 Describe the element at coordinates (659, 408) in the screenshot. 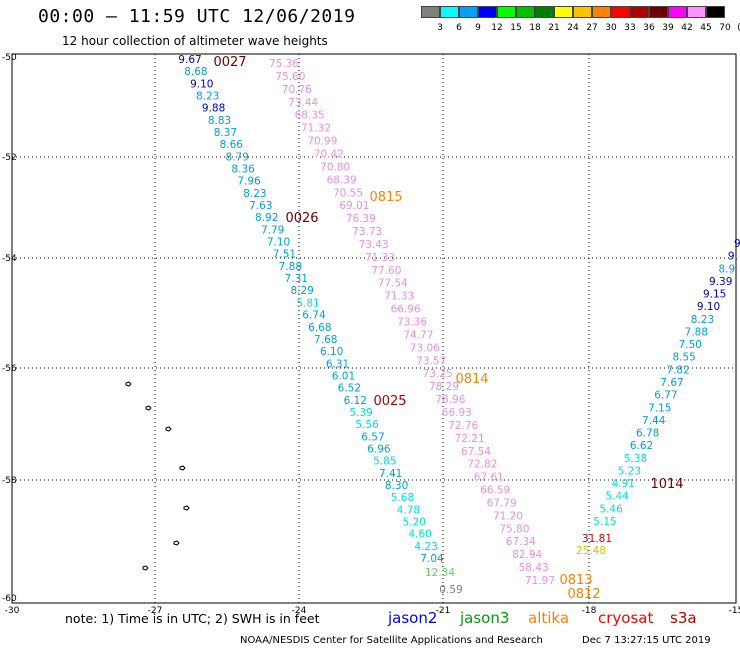

I see `swh-value-track-right: 7.15` at that location.